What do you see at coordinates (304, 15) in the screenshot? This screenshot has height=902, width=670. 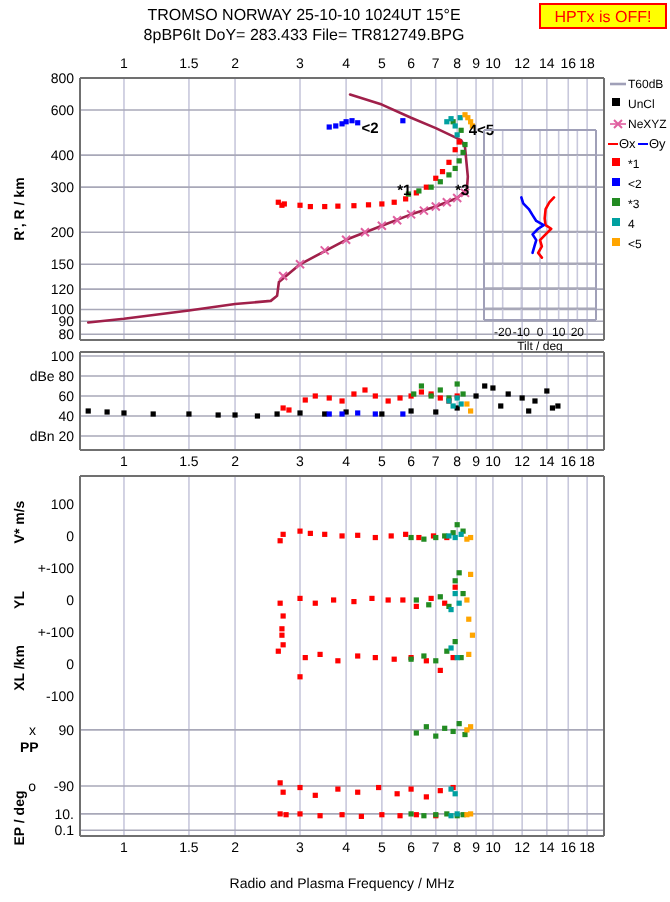 I see `chart-title: TROMSO NORWAY 25-10-10 1024UT 15°E` at bounding box center [304, 15].